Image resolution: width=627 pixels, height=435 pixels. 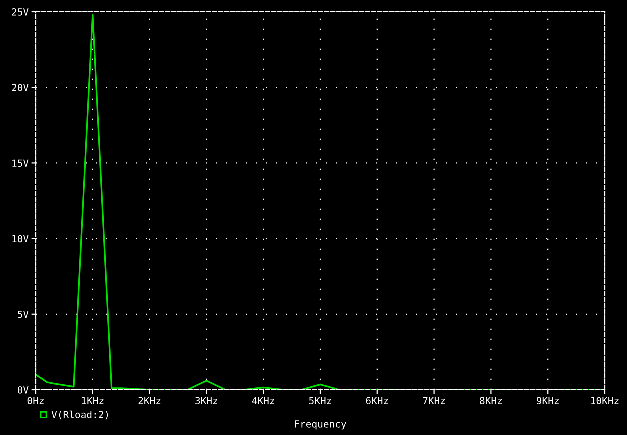 What do you see at coordinates (23, 390) in the screenshot?
I see `y-tick-label: 0V` at bounding box center [23, 390].